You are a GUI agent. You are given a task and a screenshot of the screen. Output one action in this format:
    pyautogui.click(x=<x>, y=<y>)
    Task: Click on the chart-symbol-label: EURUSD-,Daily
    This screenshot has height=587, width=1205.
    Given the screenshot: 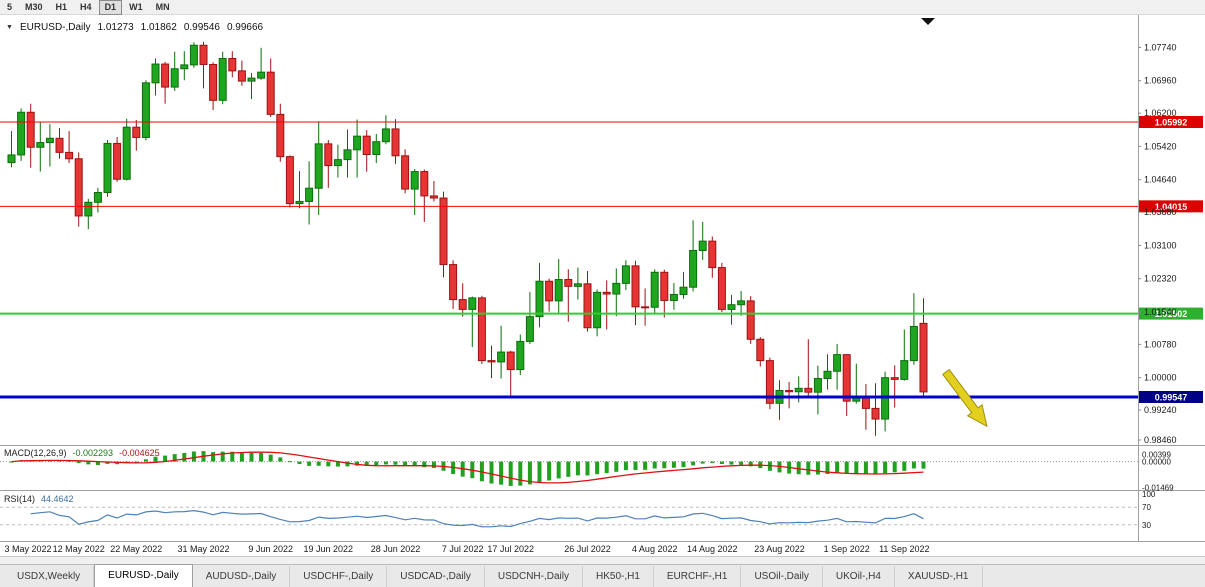 What is the action you would take?
    pyautogui.click(x=55, y=27)
    